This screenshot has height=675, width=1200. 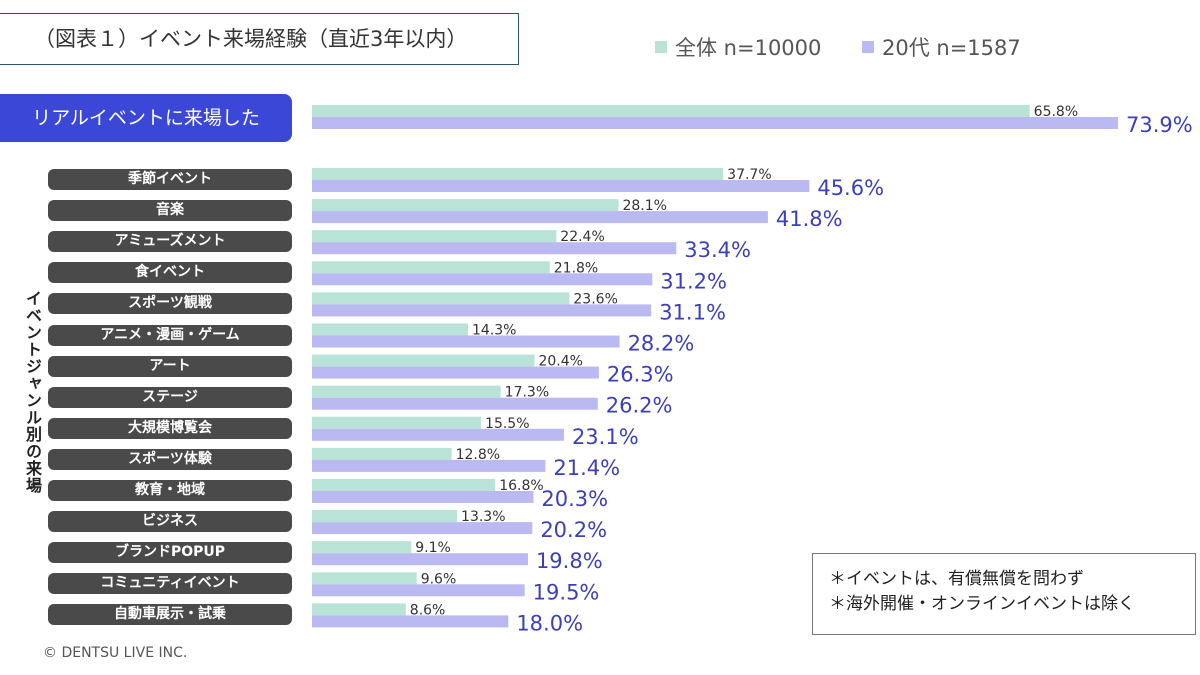 What do you see at coordinates (428, 610) in the screenshot?
I see `value-label-all: 8.6%` at bounding box center [428, 610].